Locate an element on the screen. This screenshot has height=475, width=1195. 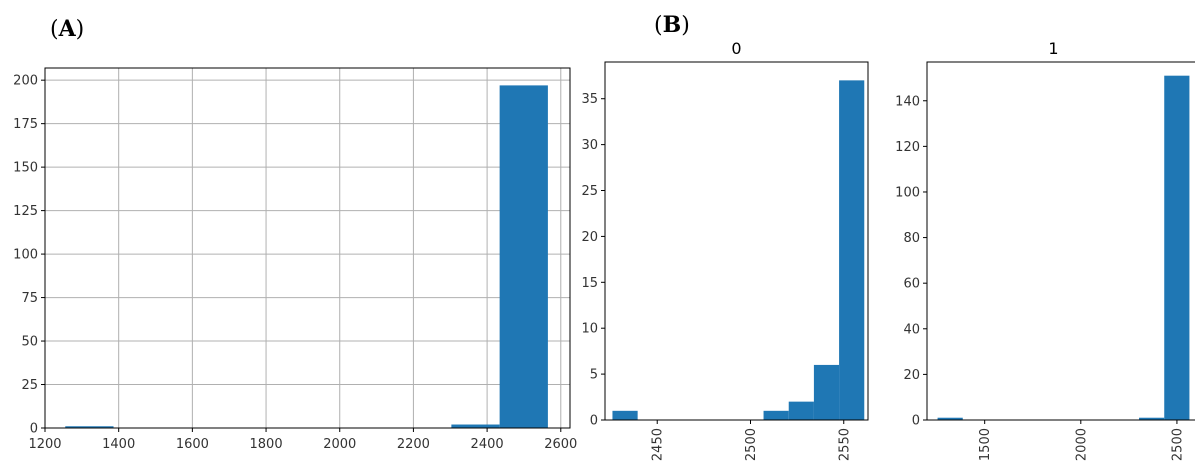
x-tick-label: 2550 is located at coordinates (844, 444).